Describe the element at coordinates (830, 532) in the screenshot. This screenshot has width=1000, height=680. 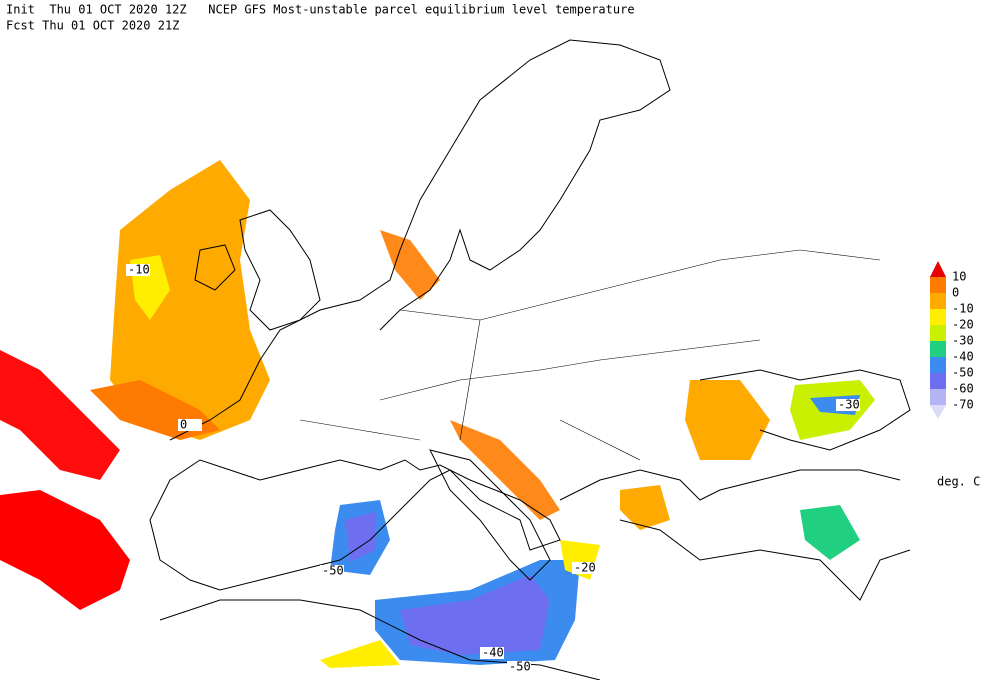
I see `field-green` at that location.